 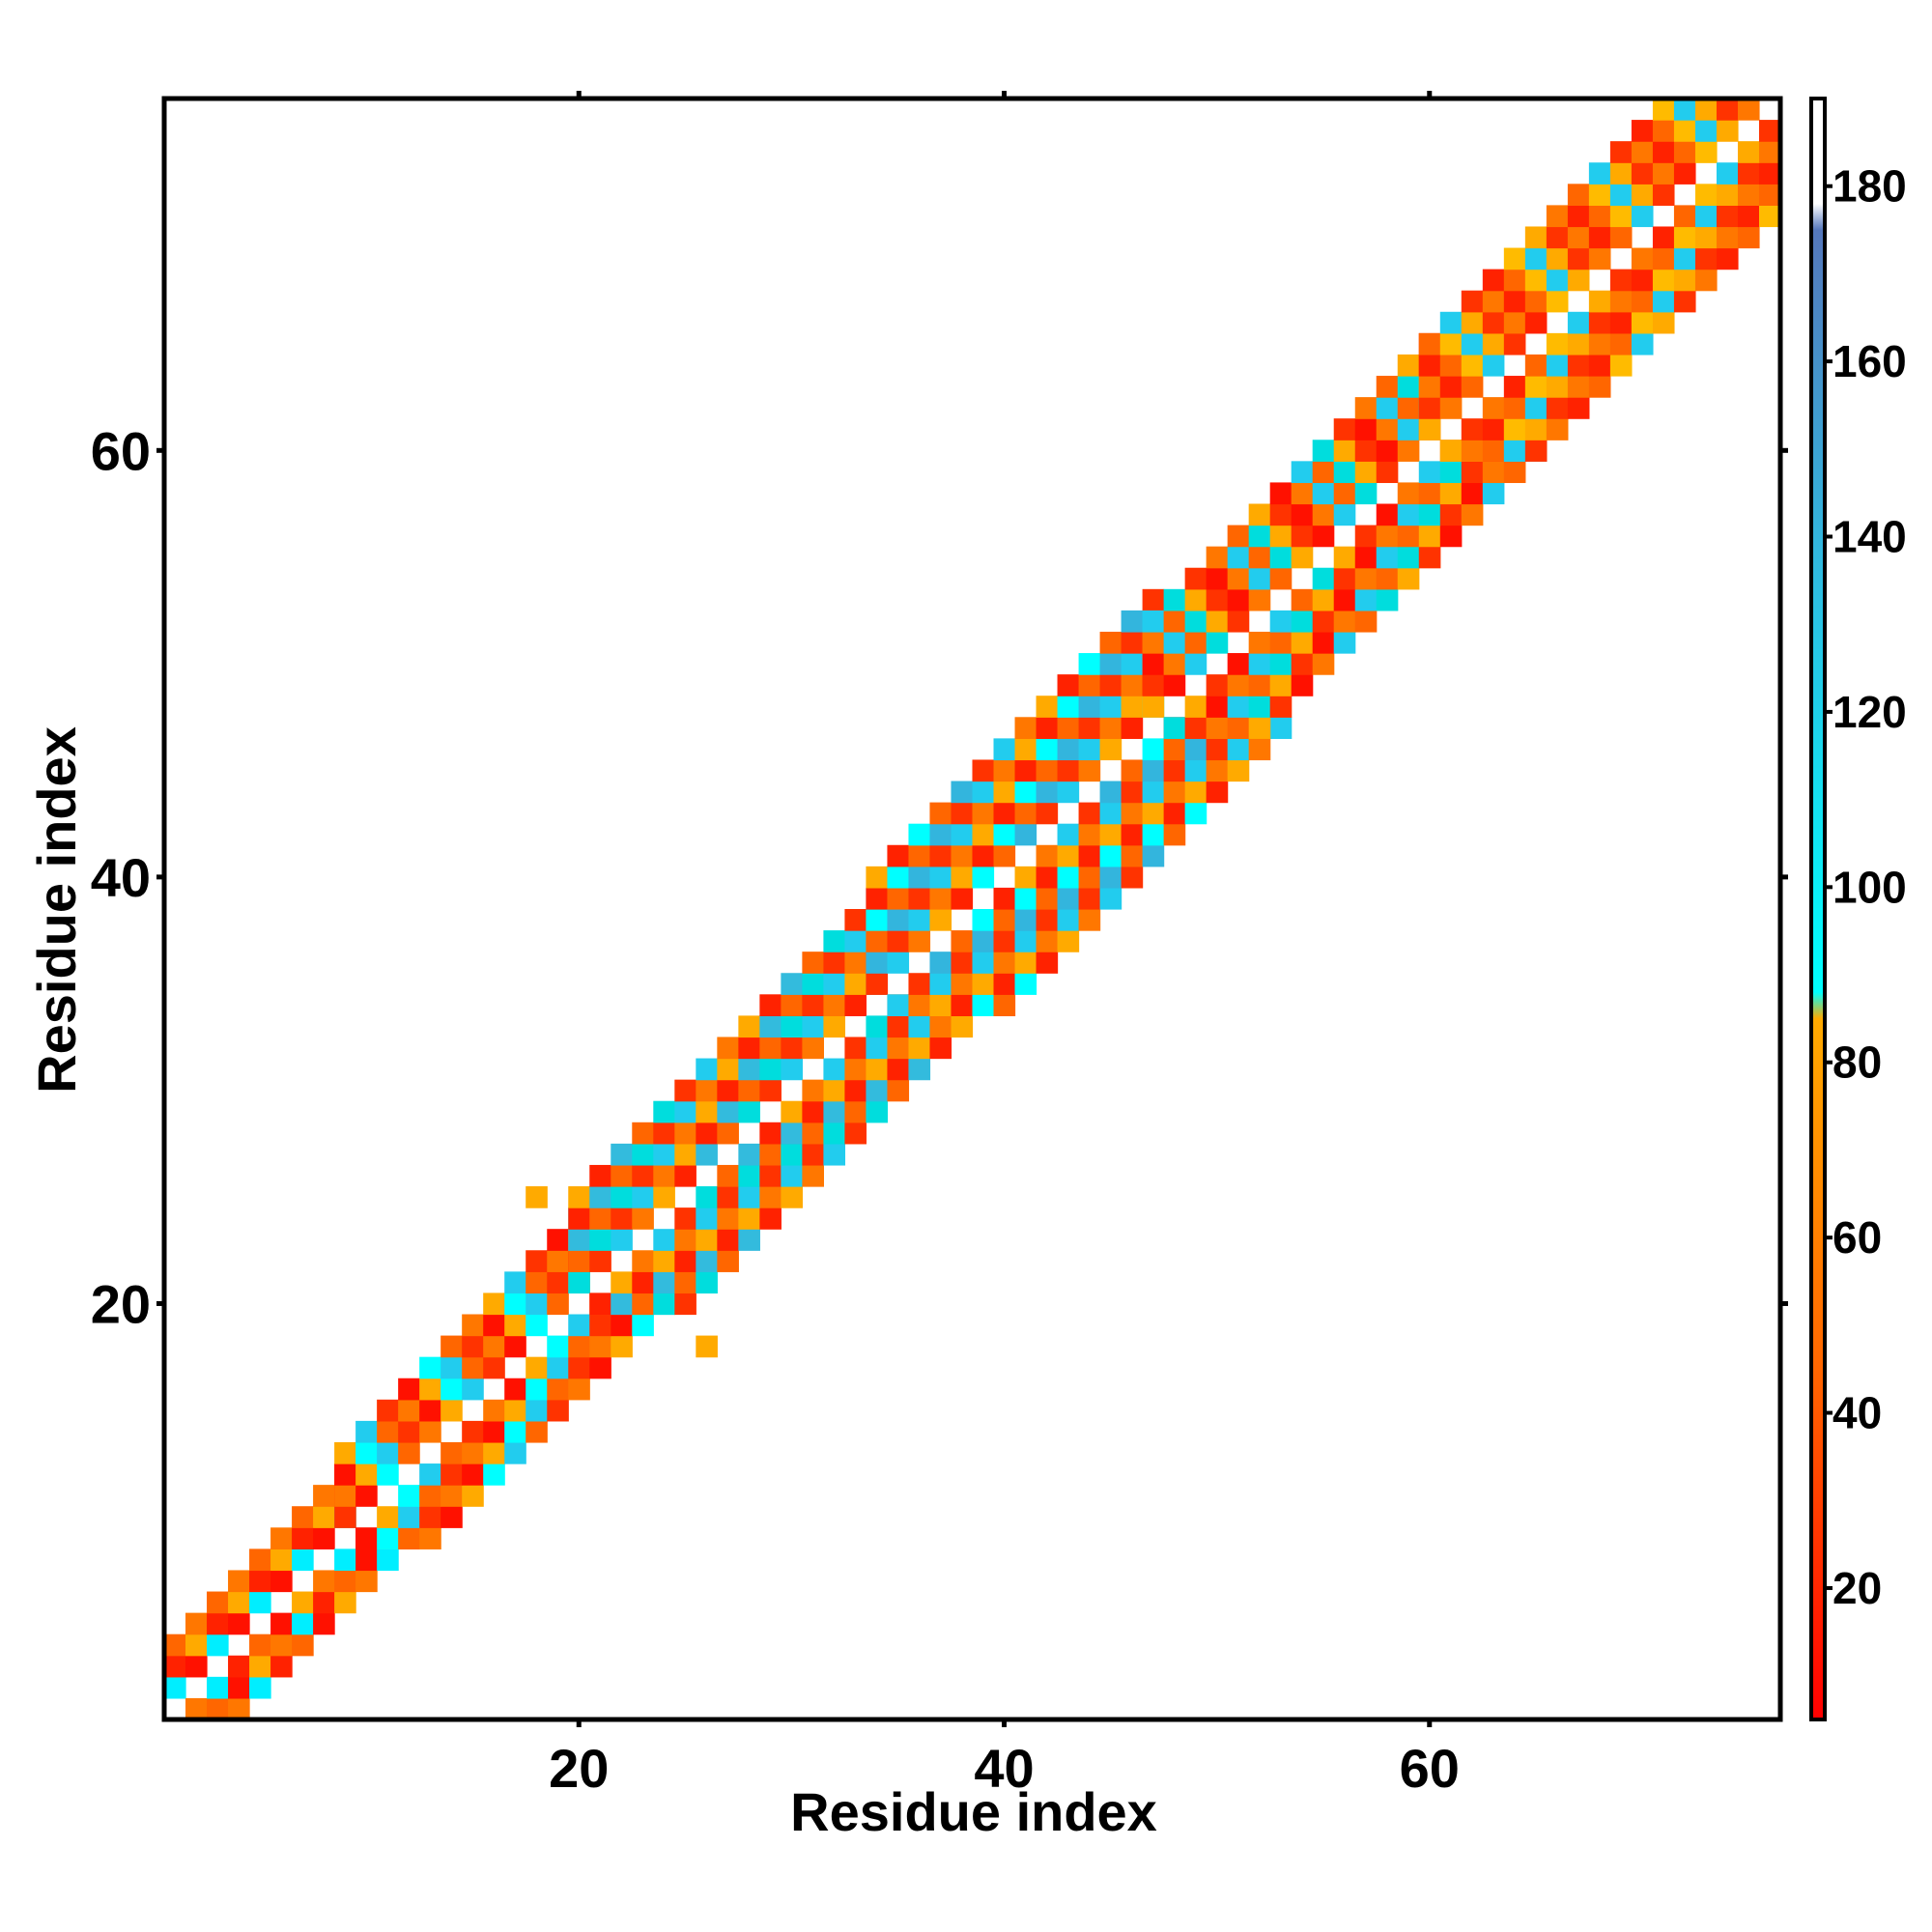 I want to click on y-tick-label: 40, so click(x=121, y=877).